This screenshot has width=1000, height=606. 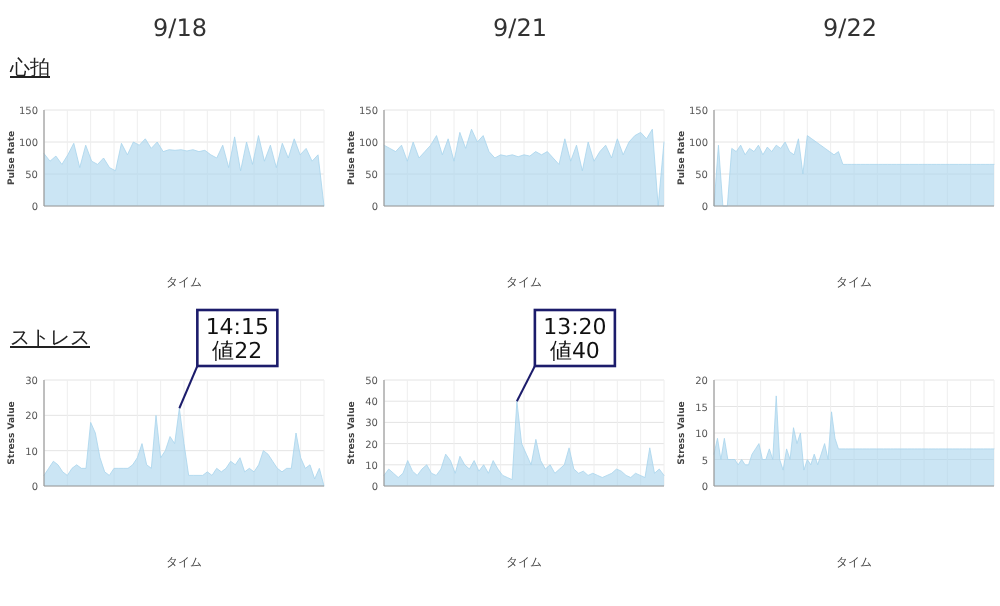 I want to click on chart-title: 9/21, so click(x=520, y=28).